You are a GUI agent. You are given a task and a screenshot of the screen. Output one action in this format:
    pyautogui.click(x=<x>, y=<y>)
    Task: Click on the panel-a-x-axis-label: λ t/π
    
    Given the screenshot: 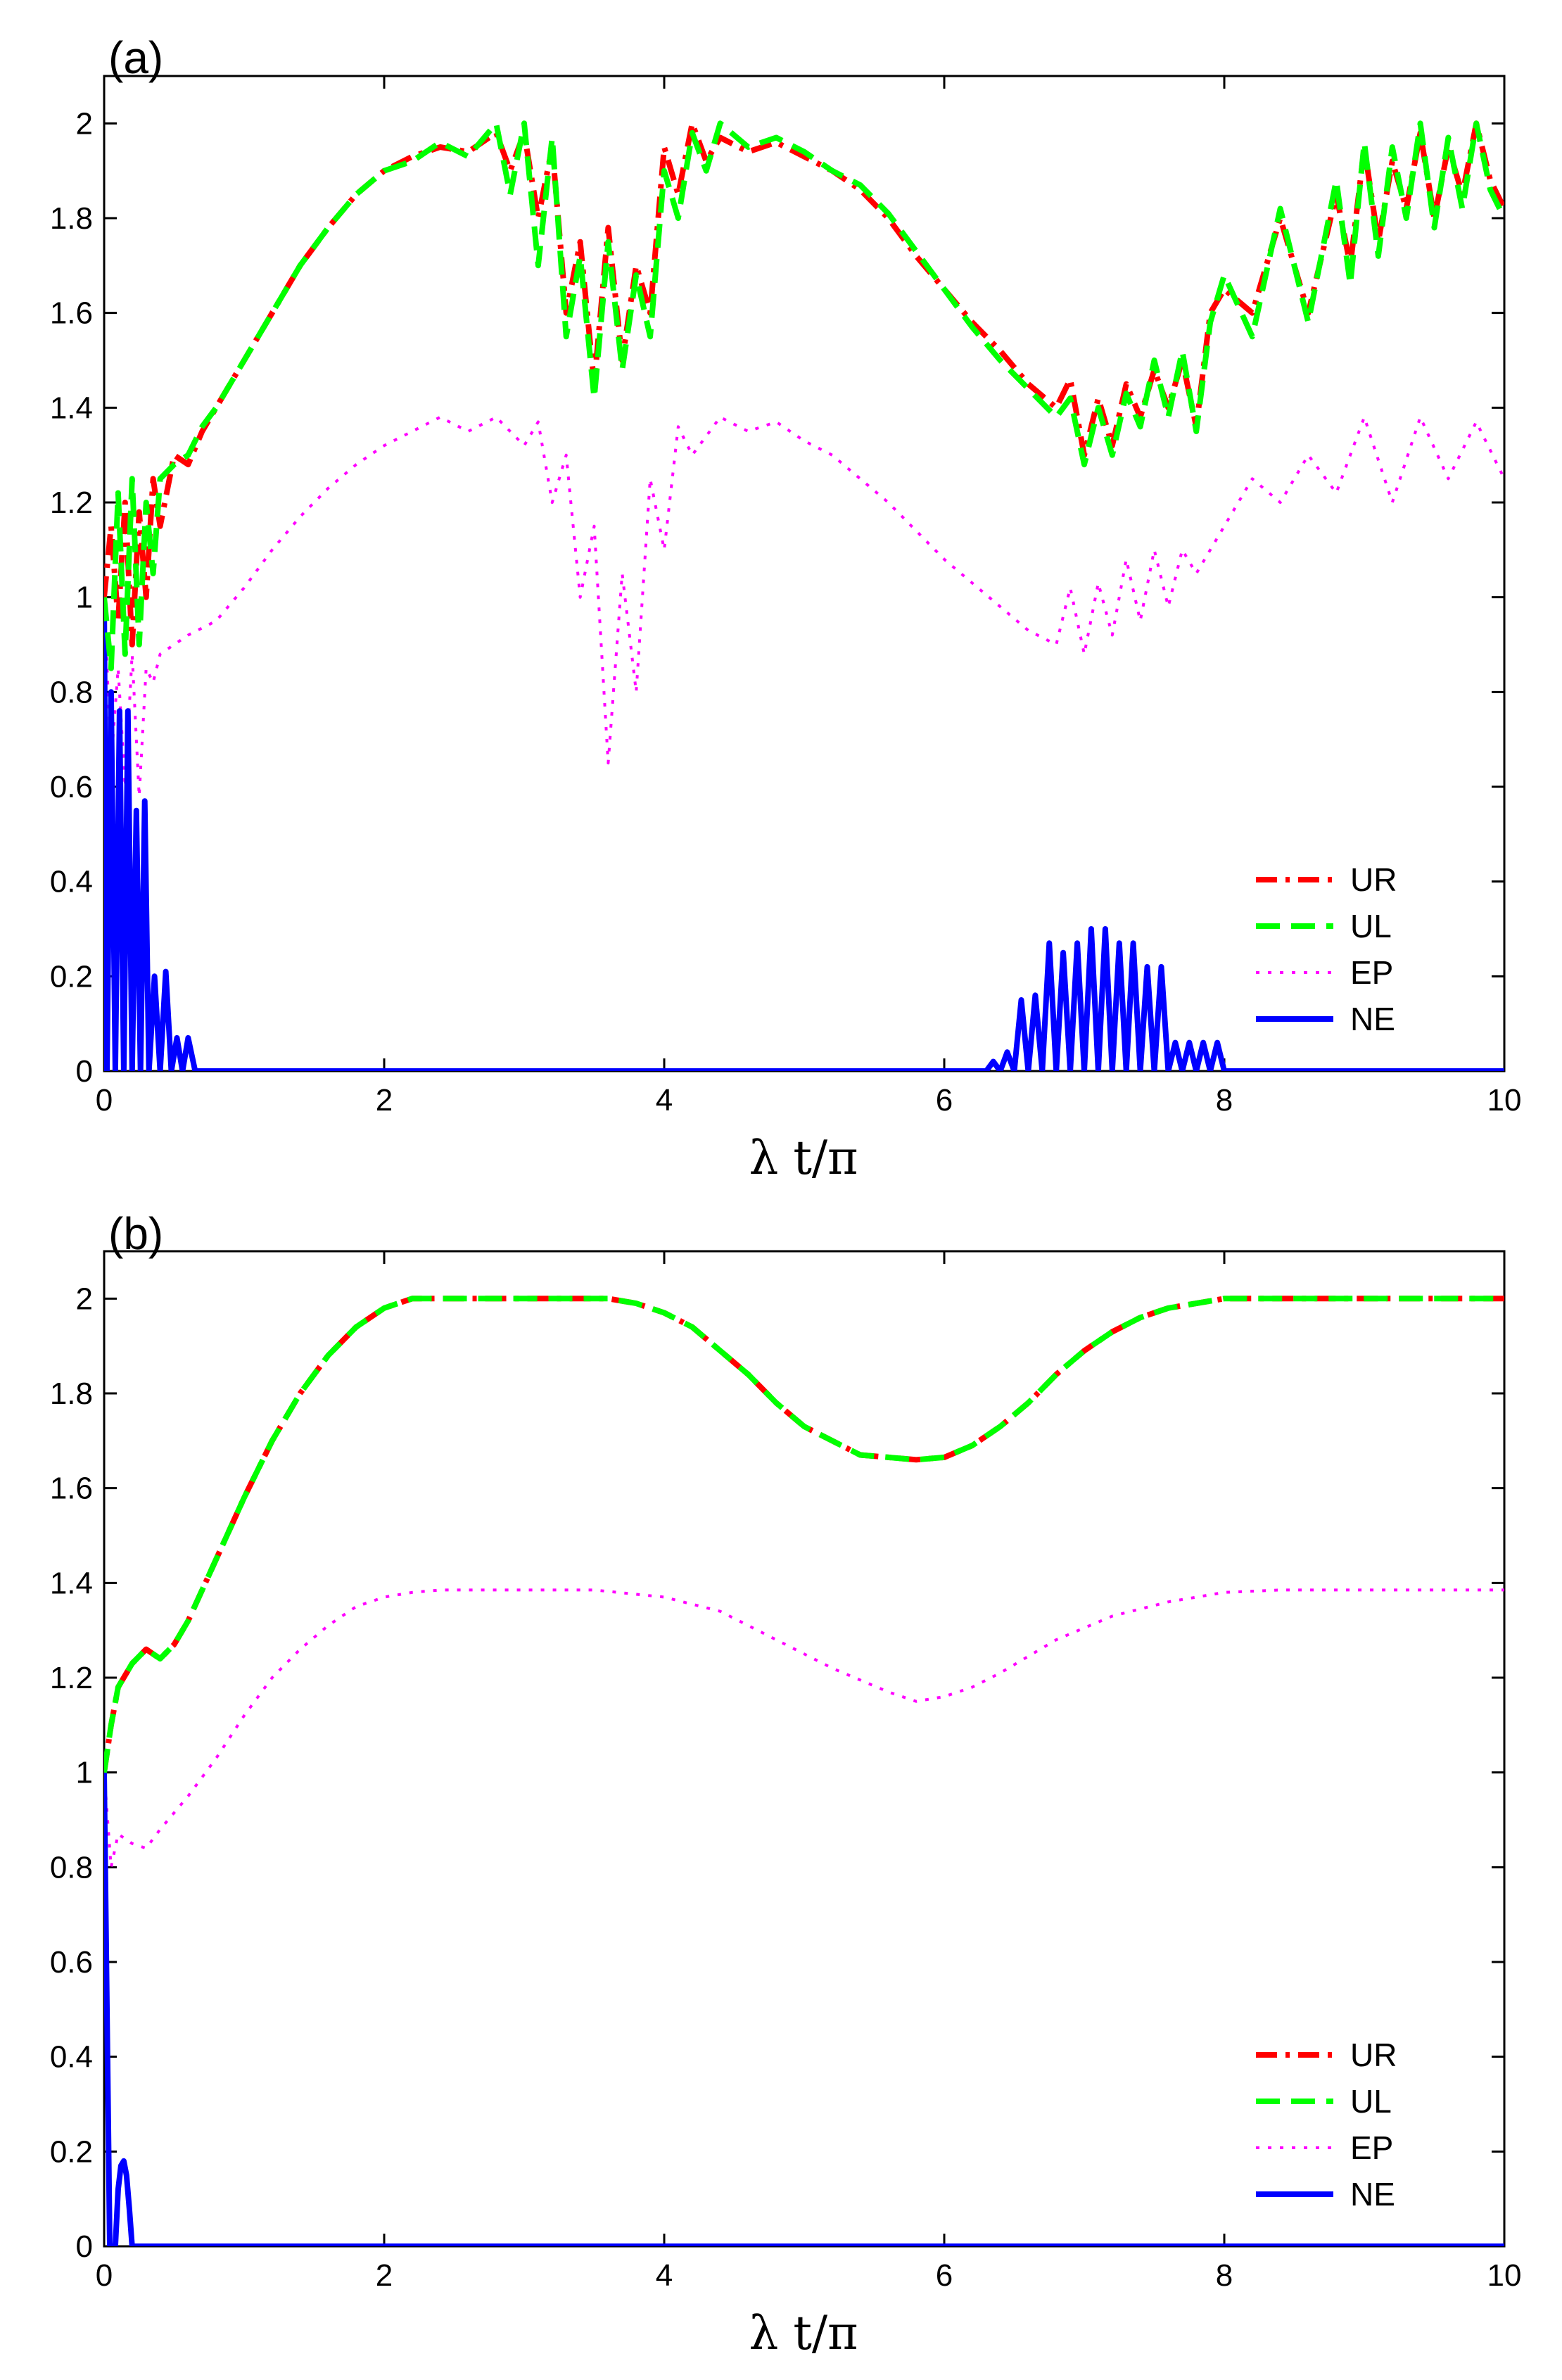 What is the action you would take?
    pyautogui.click(x=803, y=1158)
    